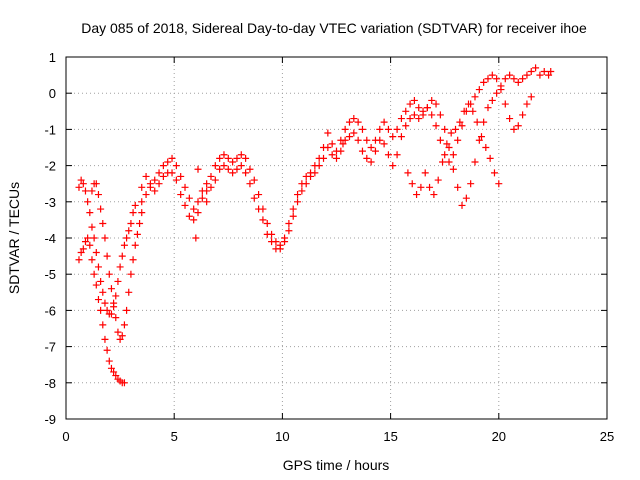  I want to click on data-series, so click(269, 191).